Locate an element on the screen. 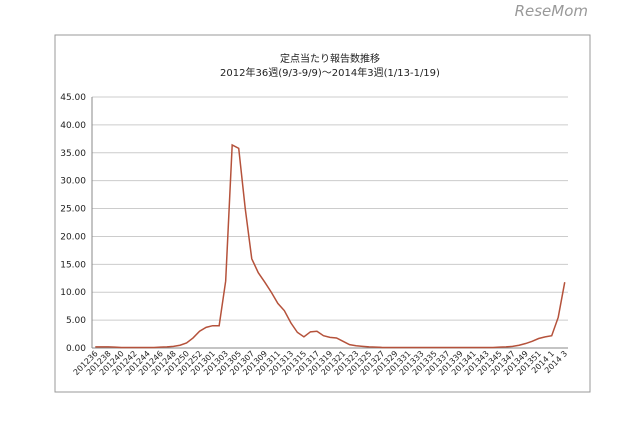 This screenshot has height=430, width=640. y-tick-label: 15.00 is located at coordinates (73, 265).